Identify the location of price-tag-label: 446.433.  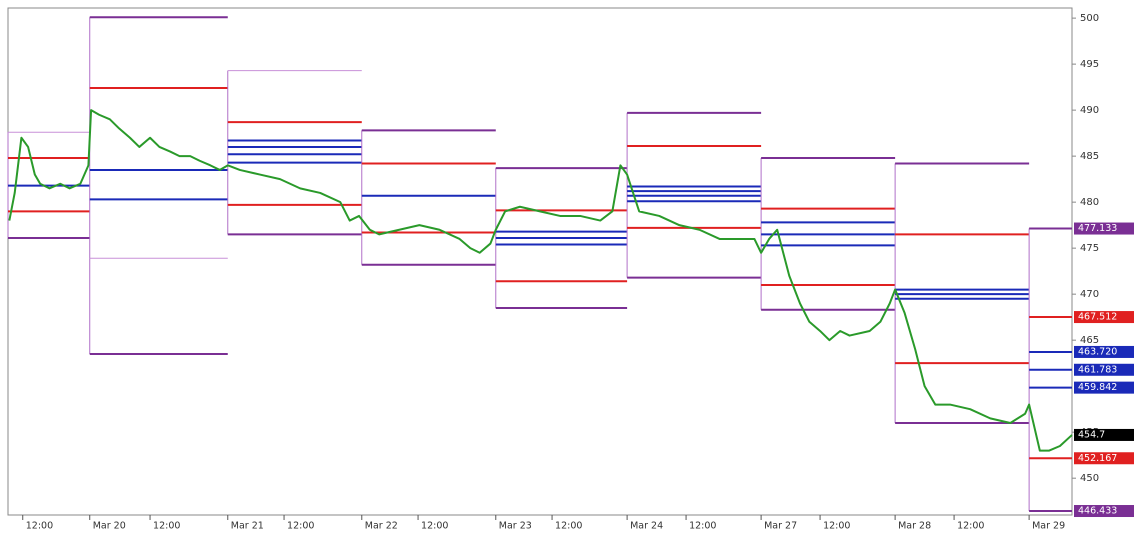
(1097, 511).